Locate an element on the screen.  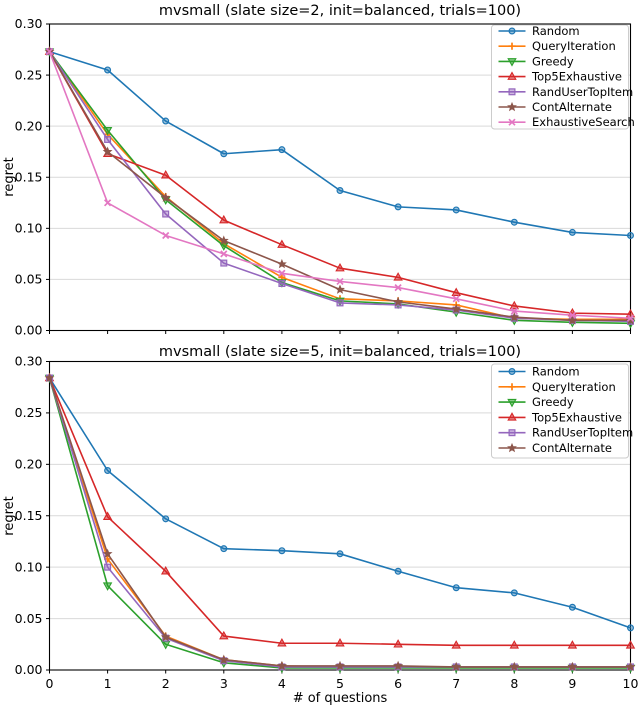
legend-label: Random is located at coordinates (556, 31).